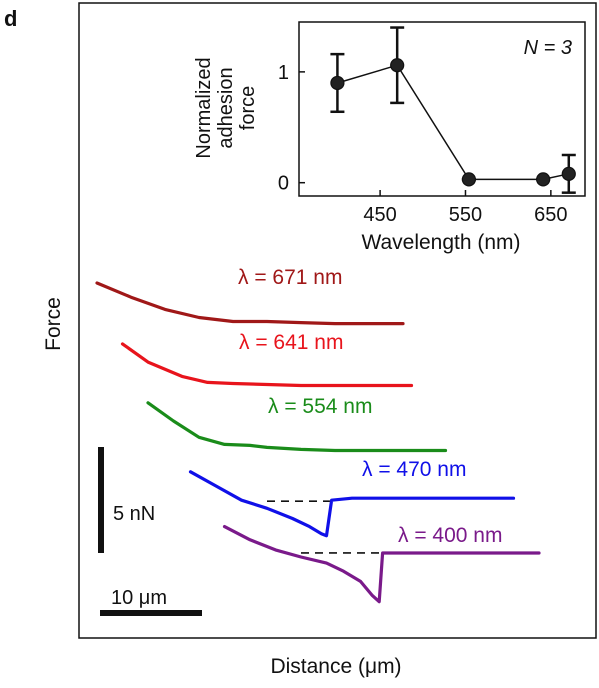 The image size is (599, 688). I want to click on inset-points, so click(453, 110).